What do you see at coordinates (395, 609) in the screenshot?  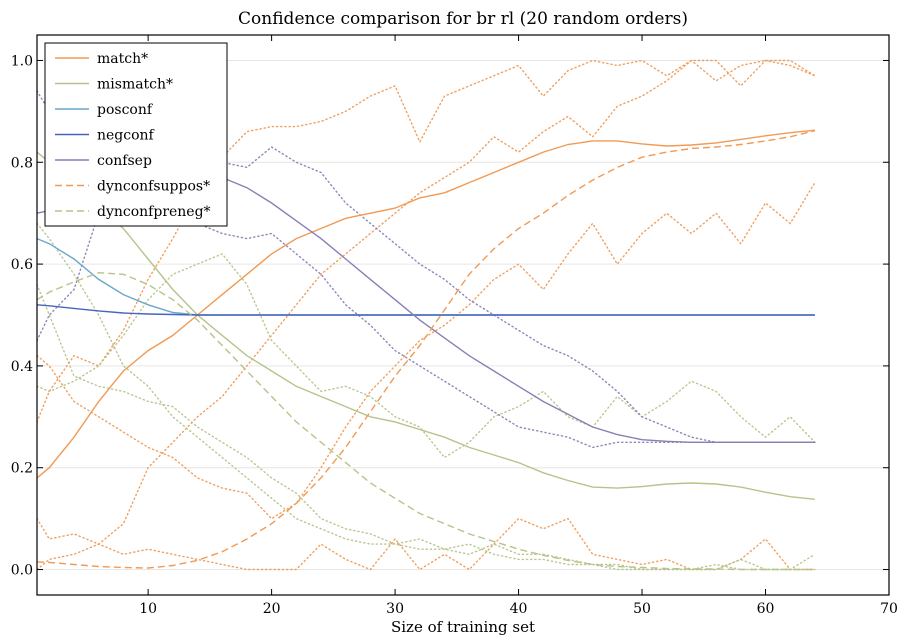 I see `x-tick-label: 30` at bounding box center [395, 609].